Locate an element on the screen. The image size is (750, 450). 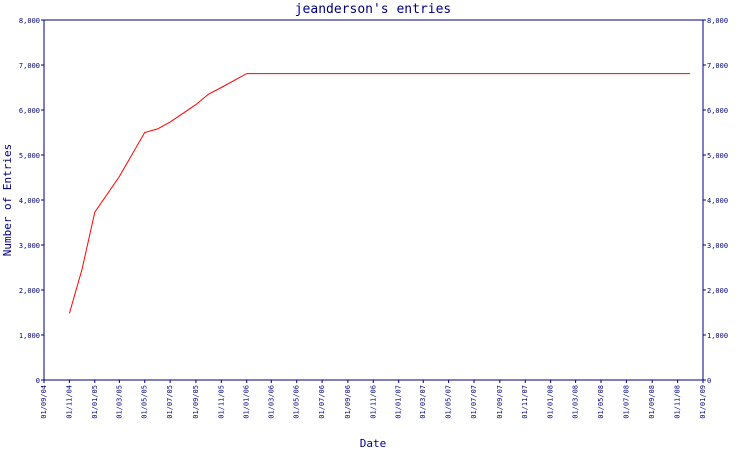
chart-title: jeanderson's entries is located at coordinates (373, 9).